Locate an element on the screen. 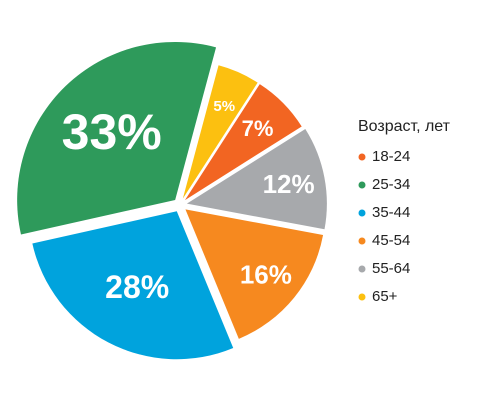 This screenshot has height=405, width=490. legend-label: 55-64 is located at coordinates (391, 268).